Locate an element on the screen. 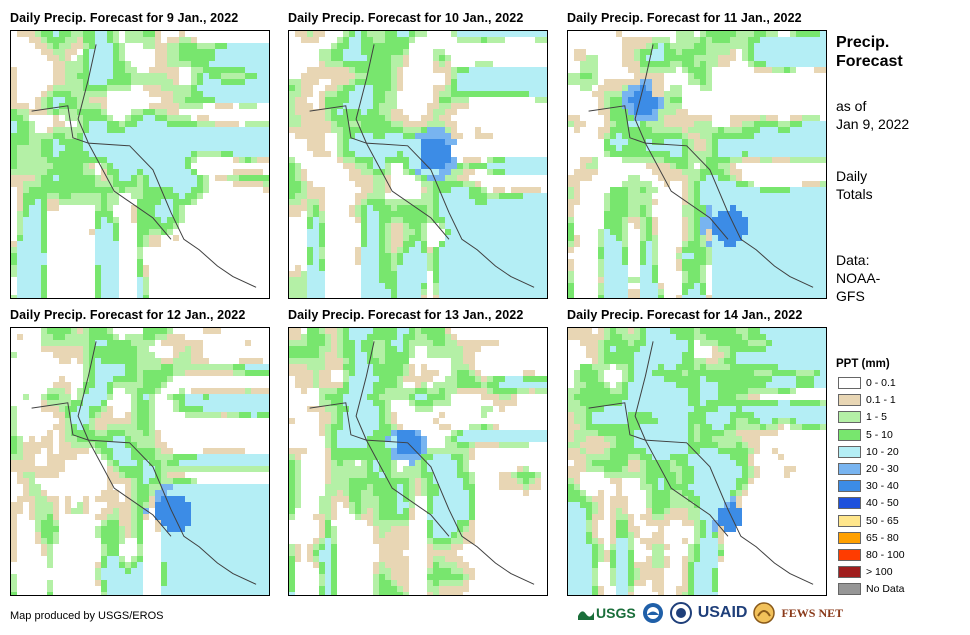 This screenshot has height=635, width=970. data-line2: NOAA- is located at coordinates (858, 278).